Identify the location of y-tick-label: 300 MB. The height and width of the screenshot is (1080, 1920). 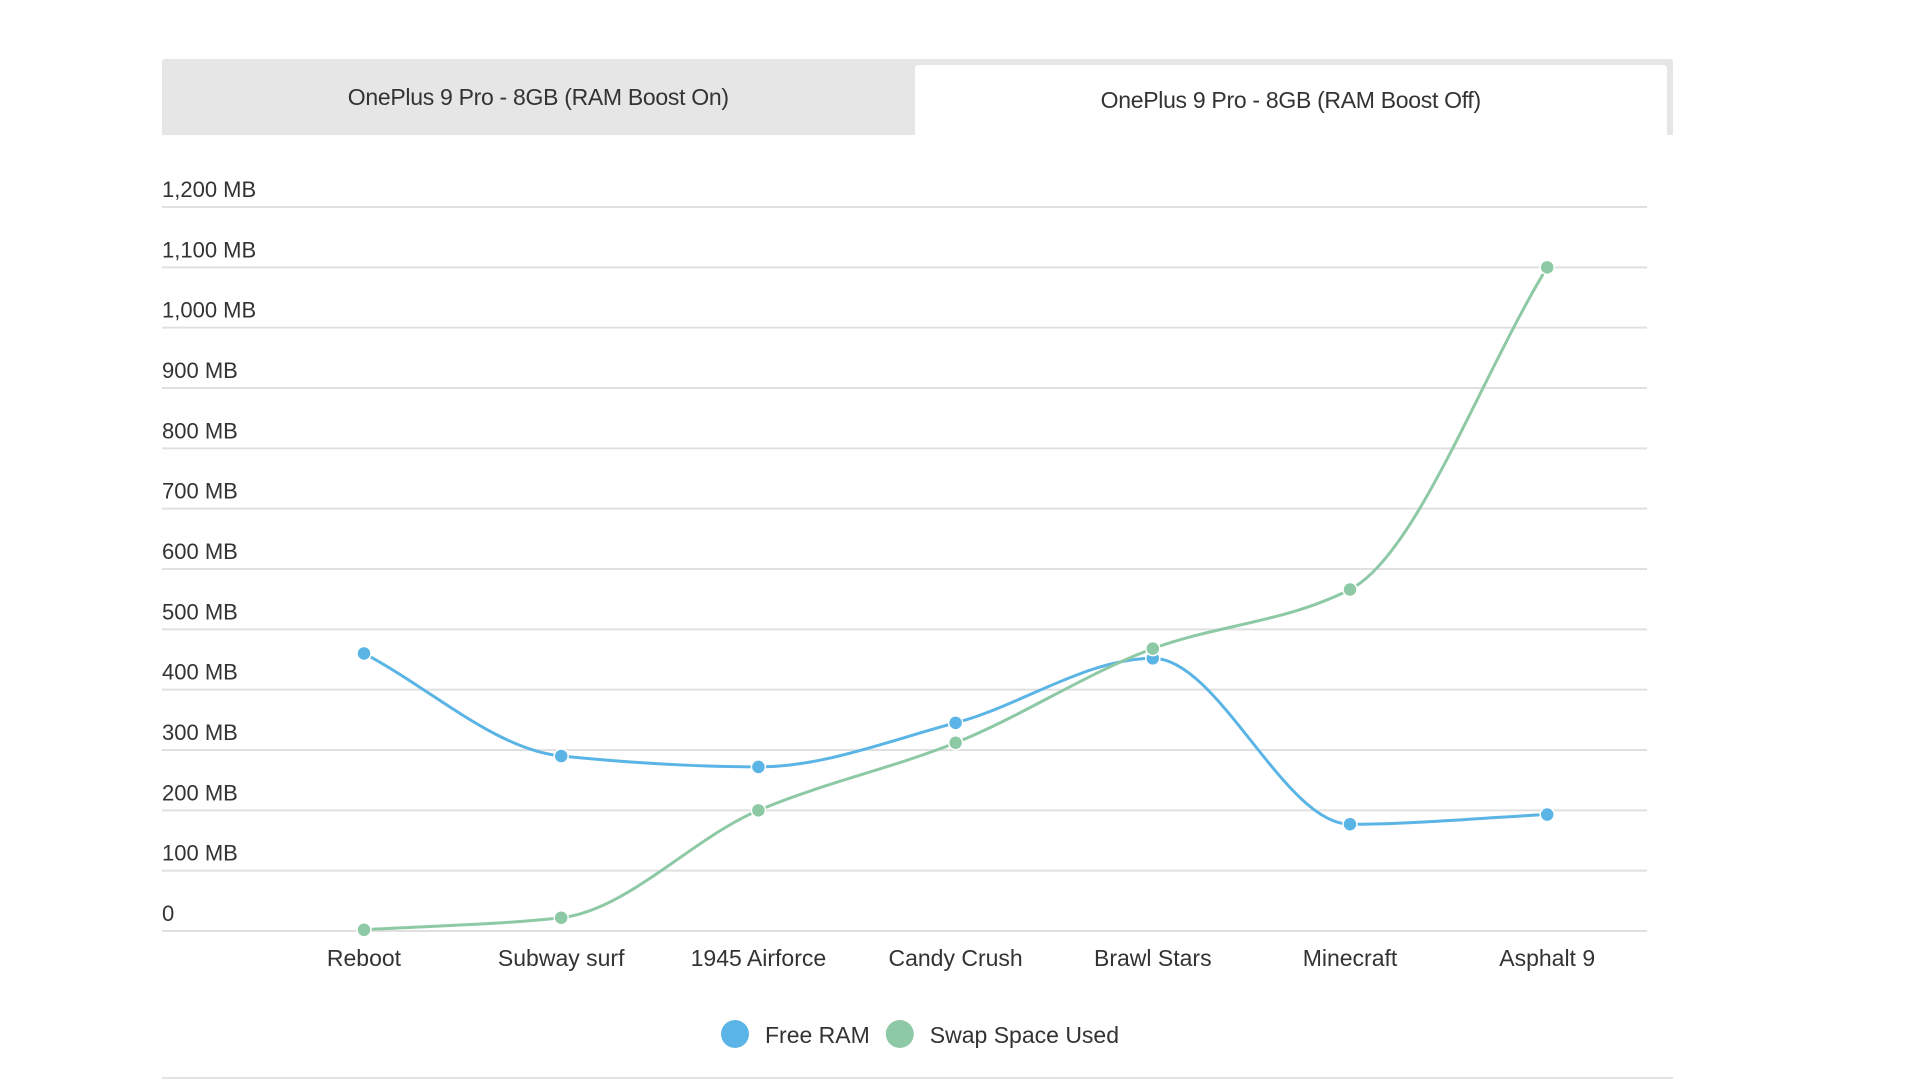
(200, 732).